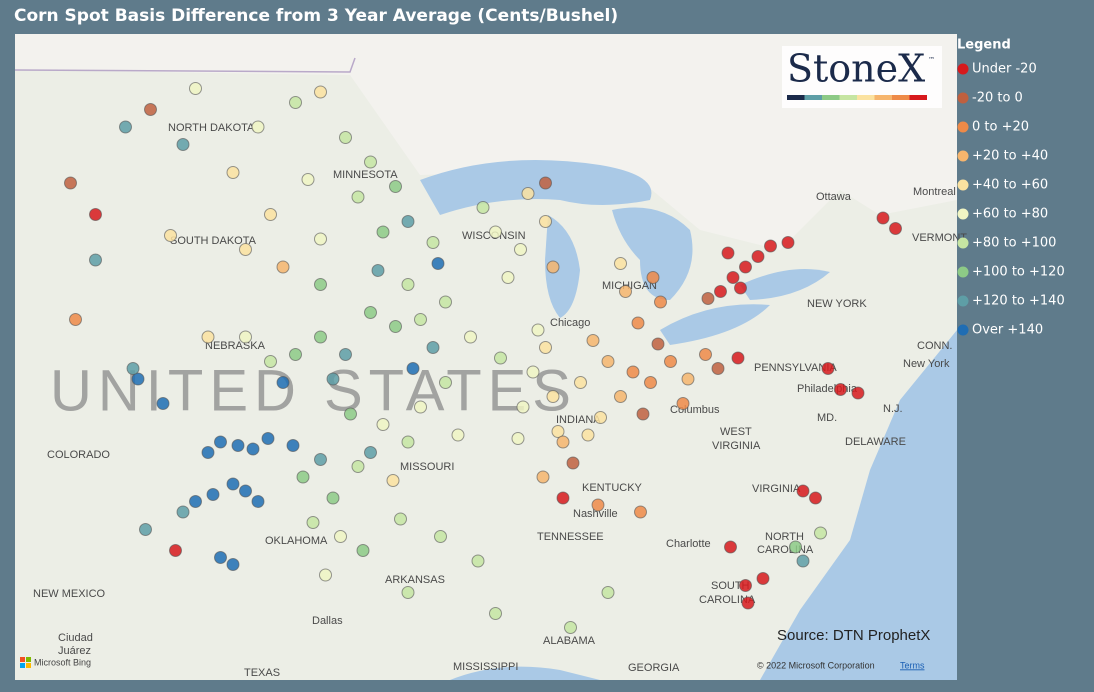 The image size is (1094, 692). I want to click on legend-label: +80 to +100, so click(1014, 243).